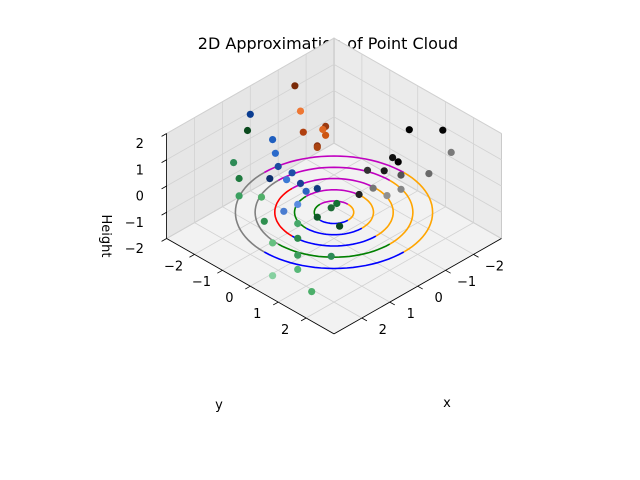 This screenshot has height=480, width=640. Describe the element at coordinates (285, 330) in the screenshot. I see `y-tick-label: 2` at that location.